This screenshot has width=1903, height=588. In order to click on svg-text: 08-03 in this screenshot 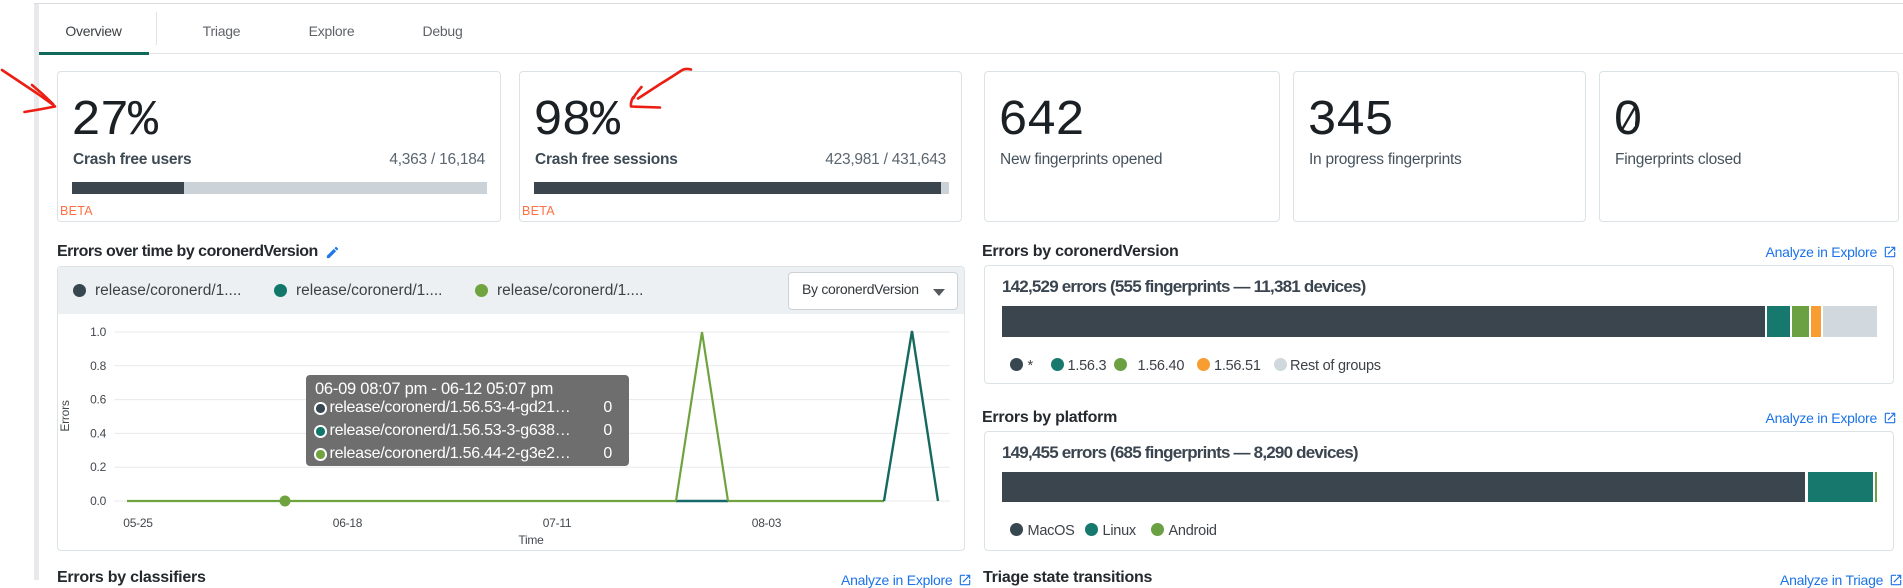, I will do `click(767, 523)`.